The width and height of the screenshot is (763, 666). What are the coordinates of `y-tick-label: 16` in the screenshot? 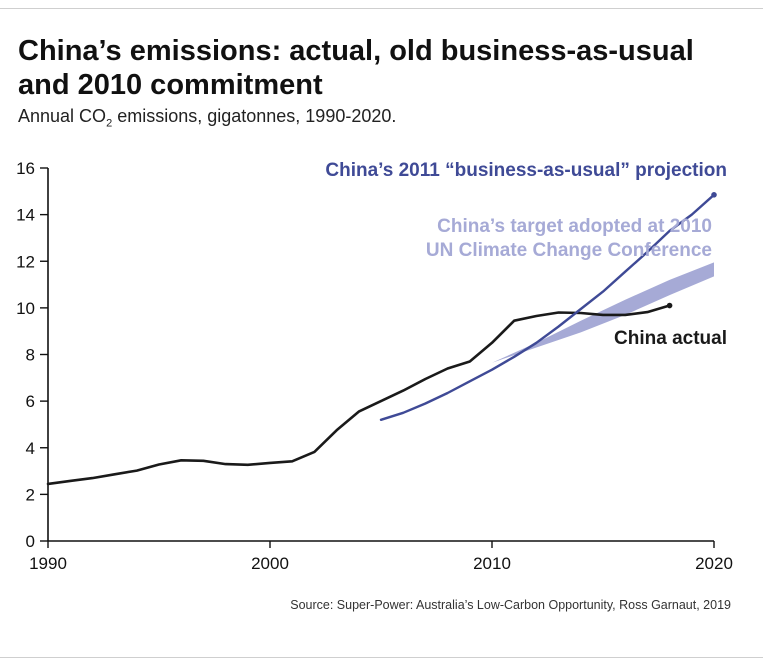 It's located at (25, 168).